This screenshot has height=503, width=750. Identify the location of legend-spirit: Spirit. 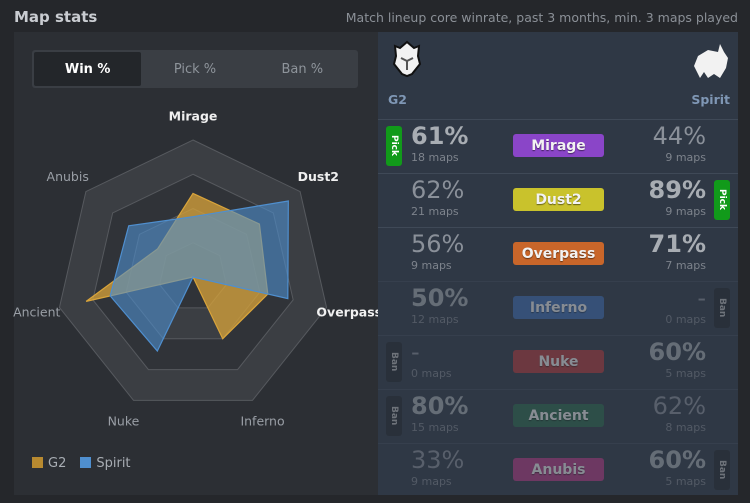
(105, 464).